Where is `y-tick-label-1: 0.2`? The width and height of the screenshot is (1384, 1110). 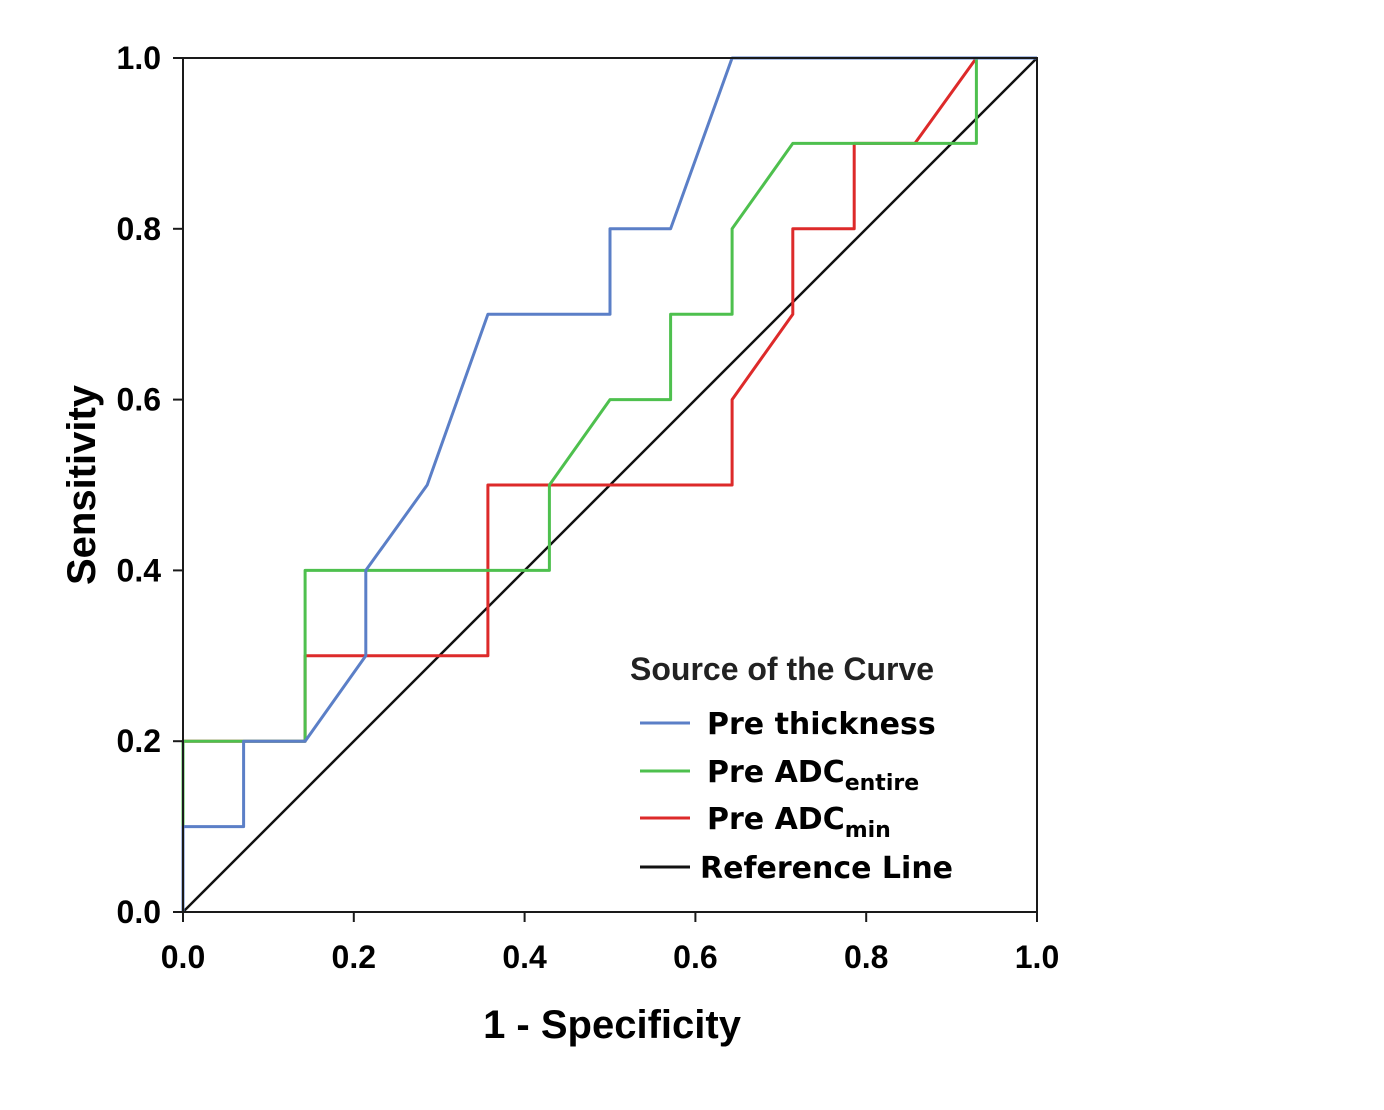
y-tick-label-1: 0.2 is located at coordinates (139, 741).